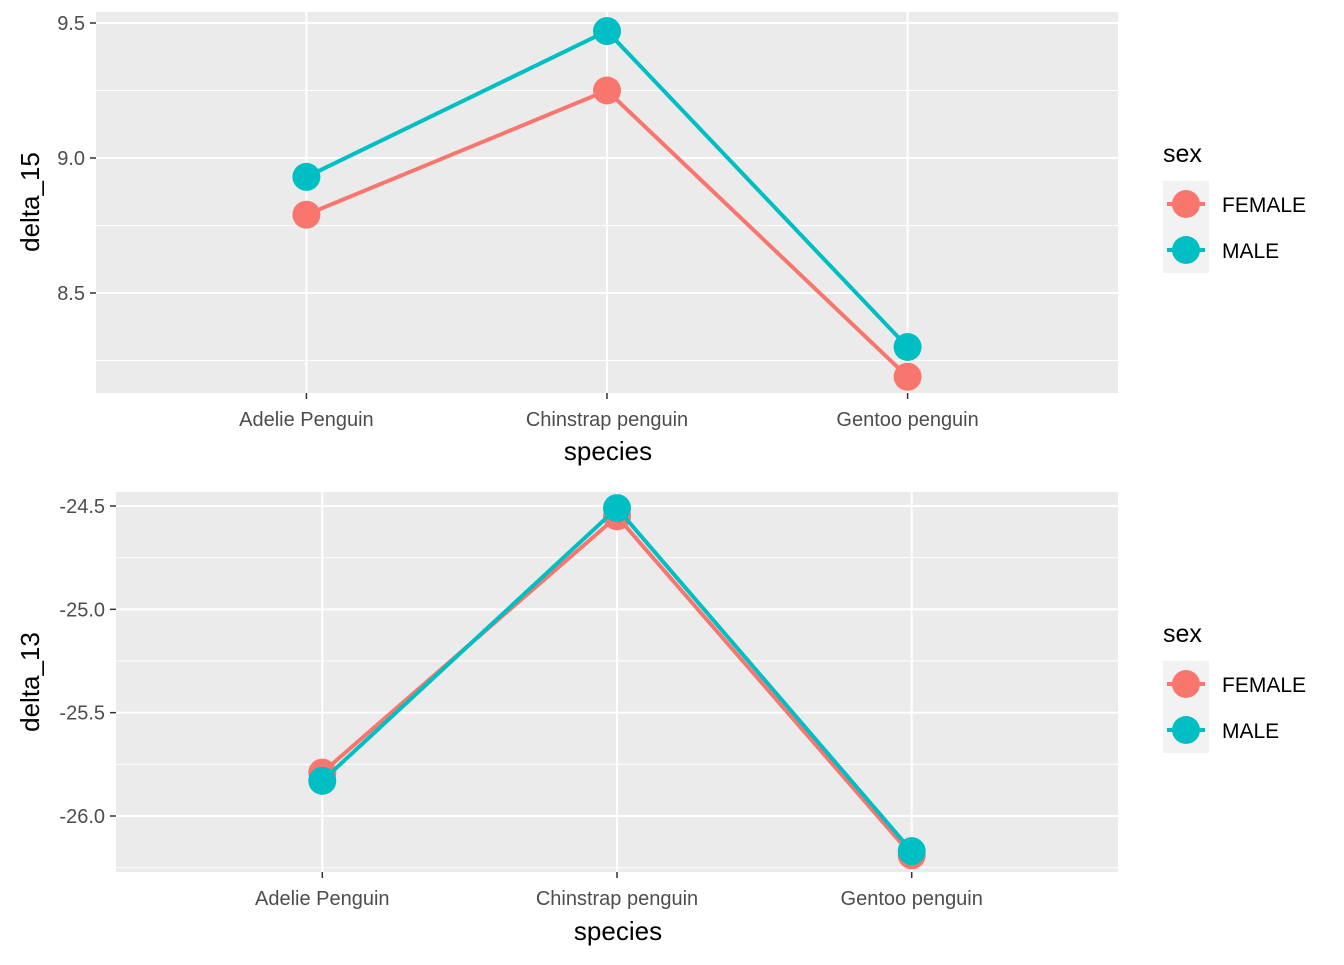 The width and height of the screenshot is (1344, 965). Describe the element at coordinates (82, 507) in the screenshot. I see `y-tick-label: -24.5` at that location.